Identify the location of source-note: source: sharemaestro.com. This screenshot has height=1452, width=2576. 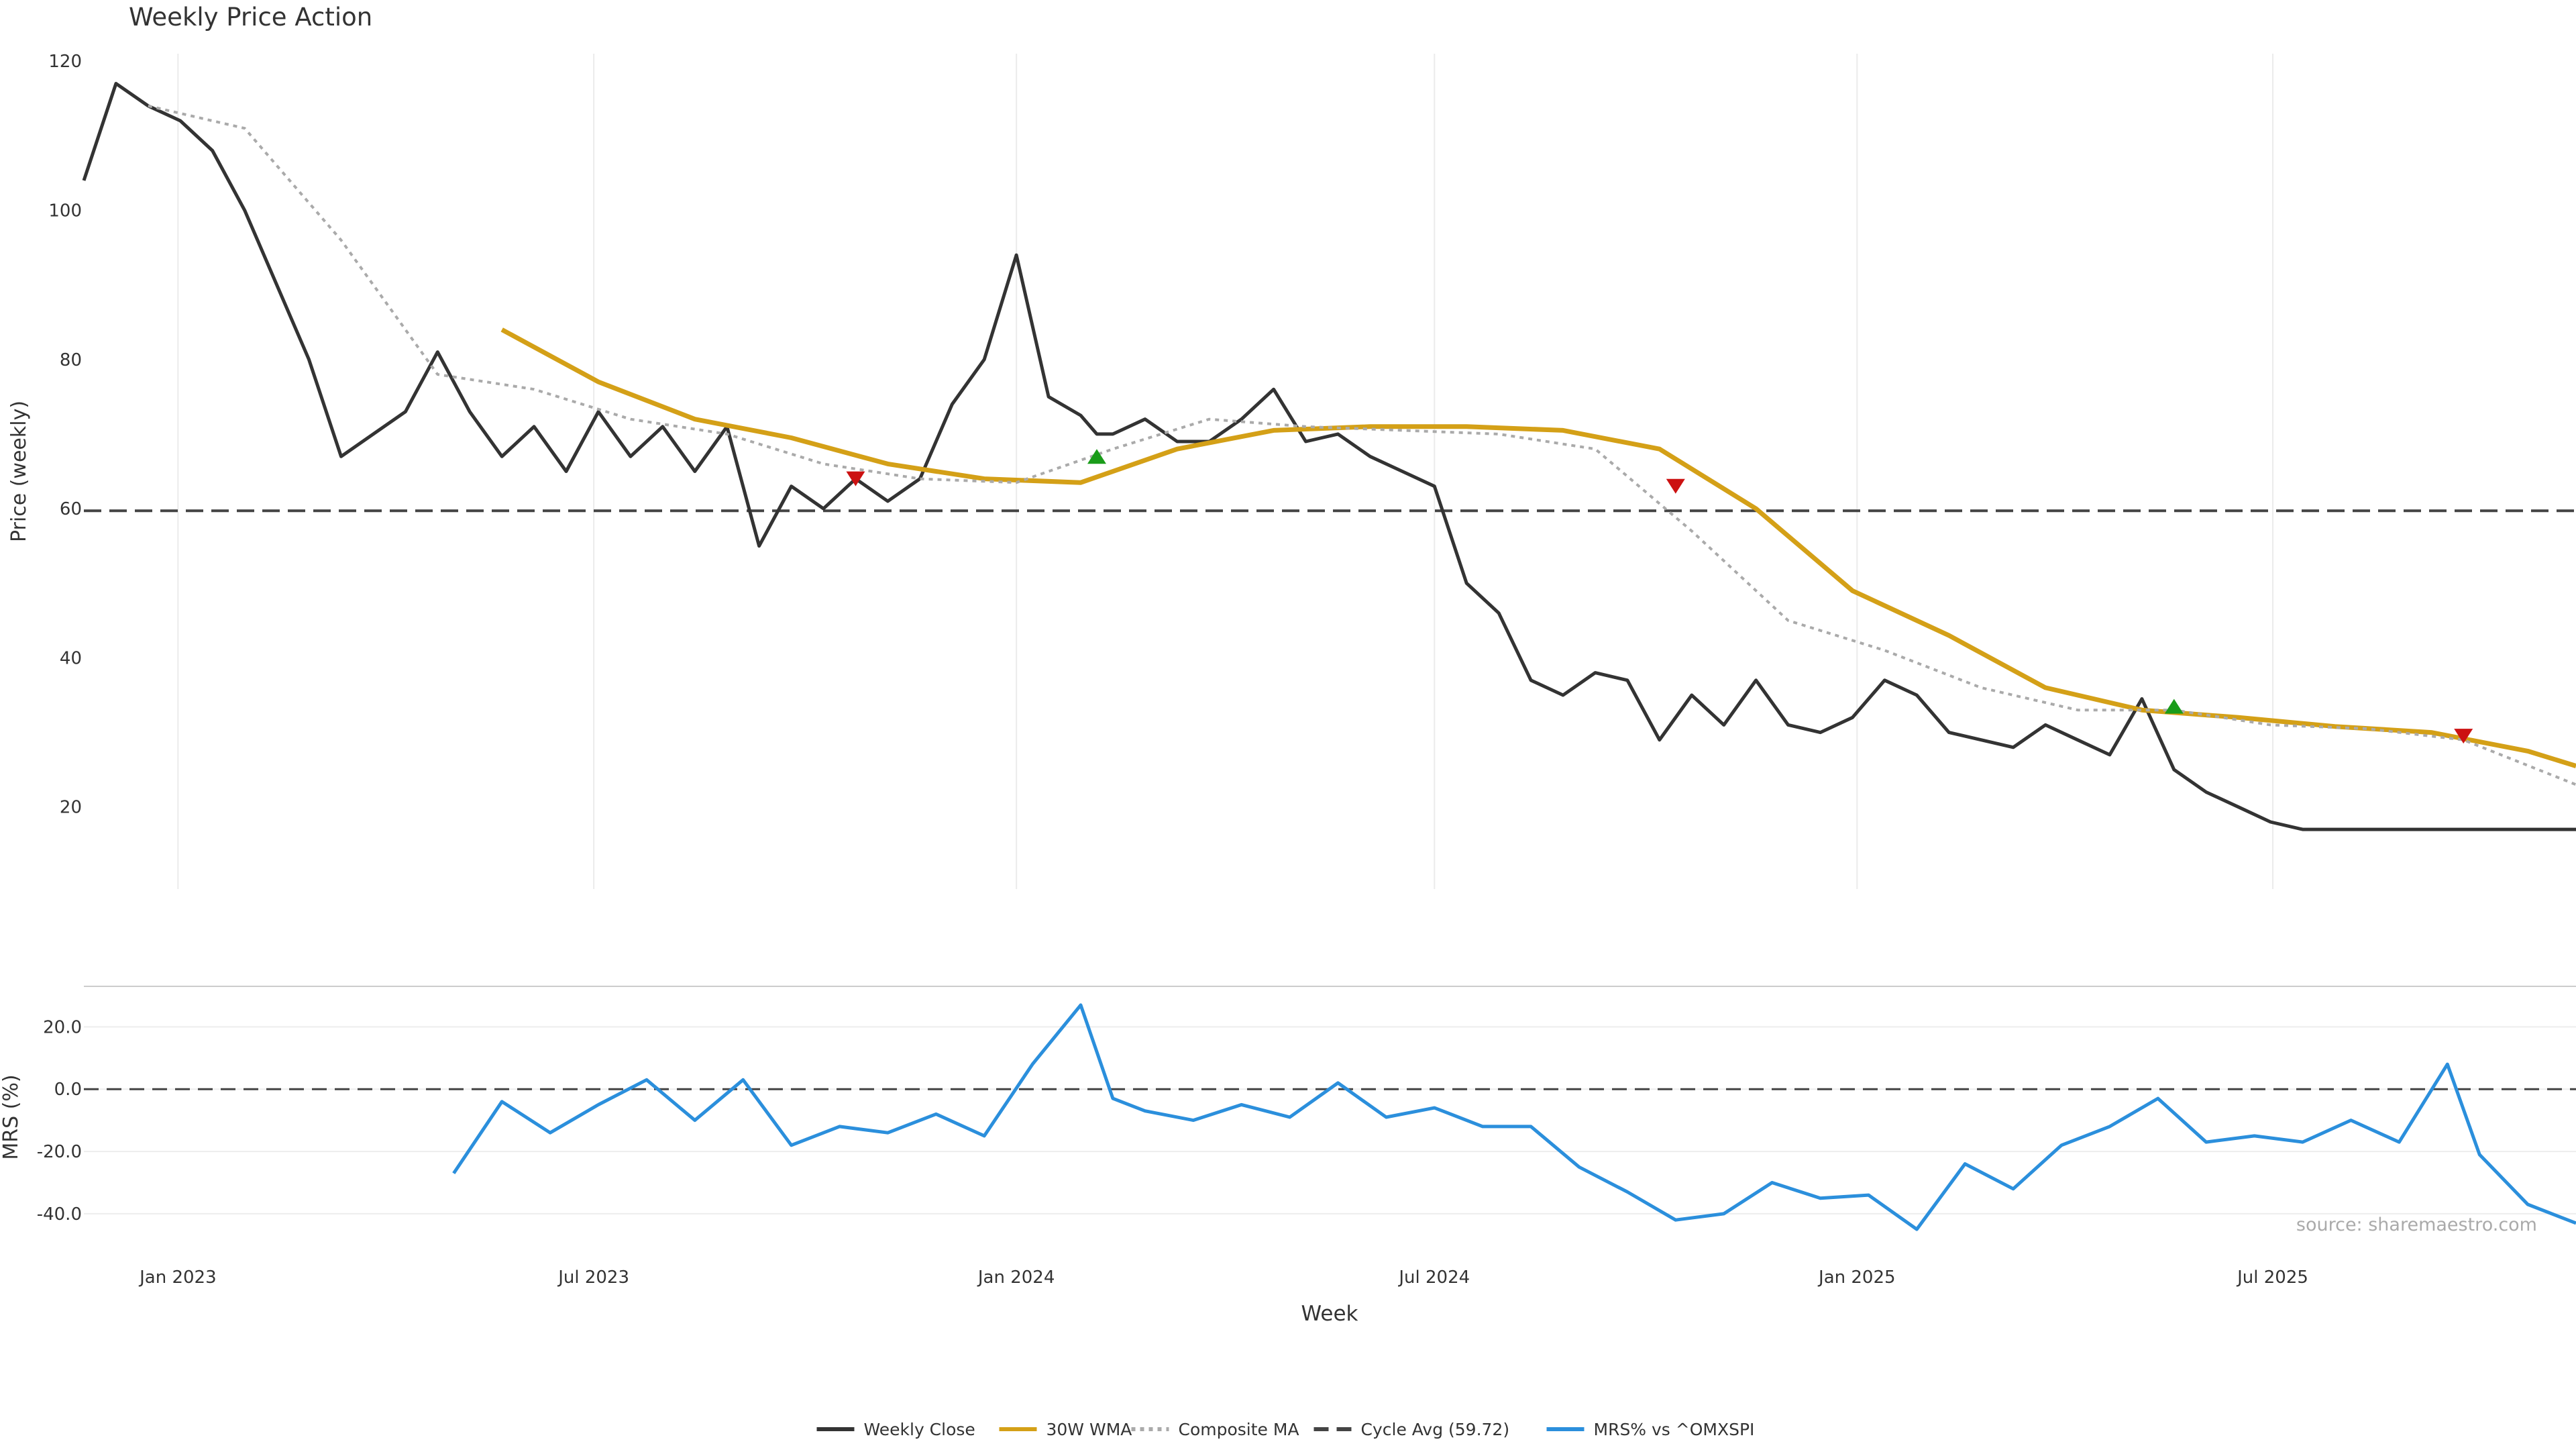
(2416, 1225).